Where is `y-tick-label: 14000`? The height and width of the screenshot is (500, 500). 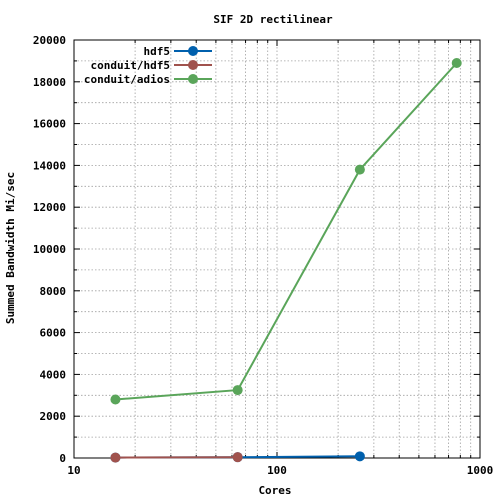 y-tick-label: 14000 is located at coordinates (49, 165).